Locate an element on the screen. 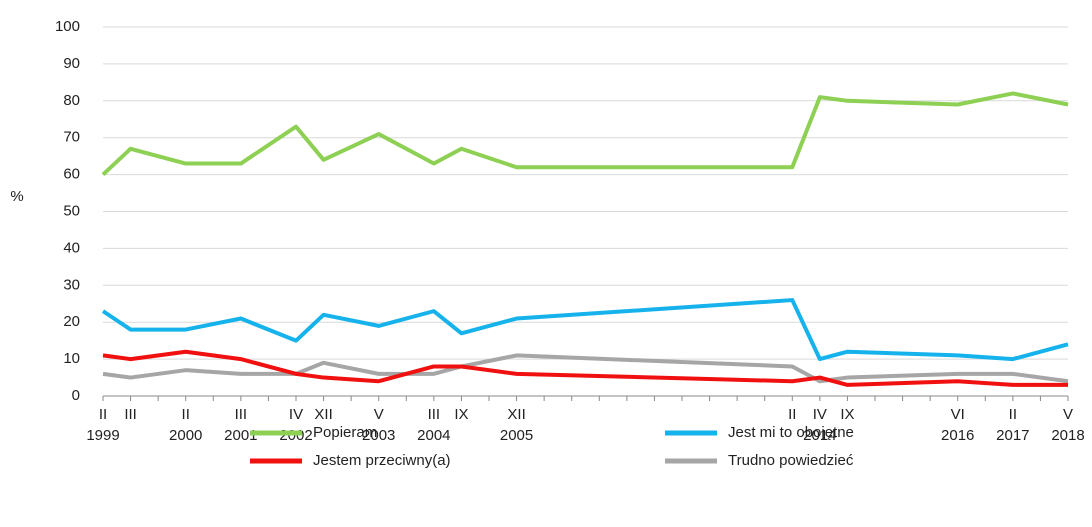  x-tick-year: 2004 is located at coordinates (433, 435).